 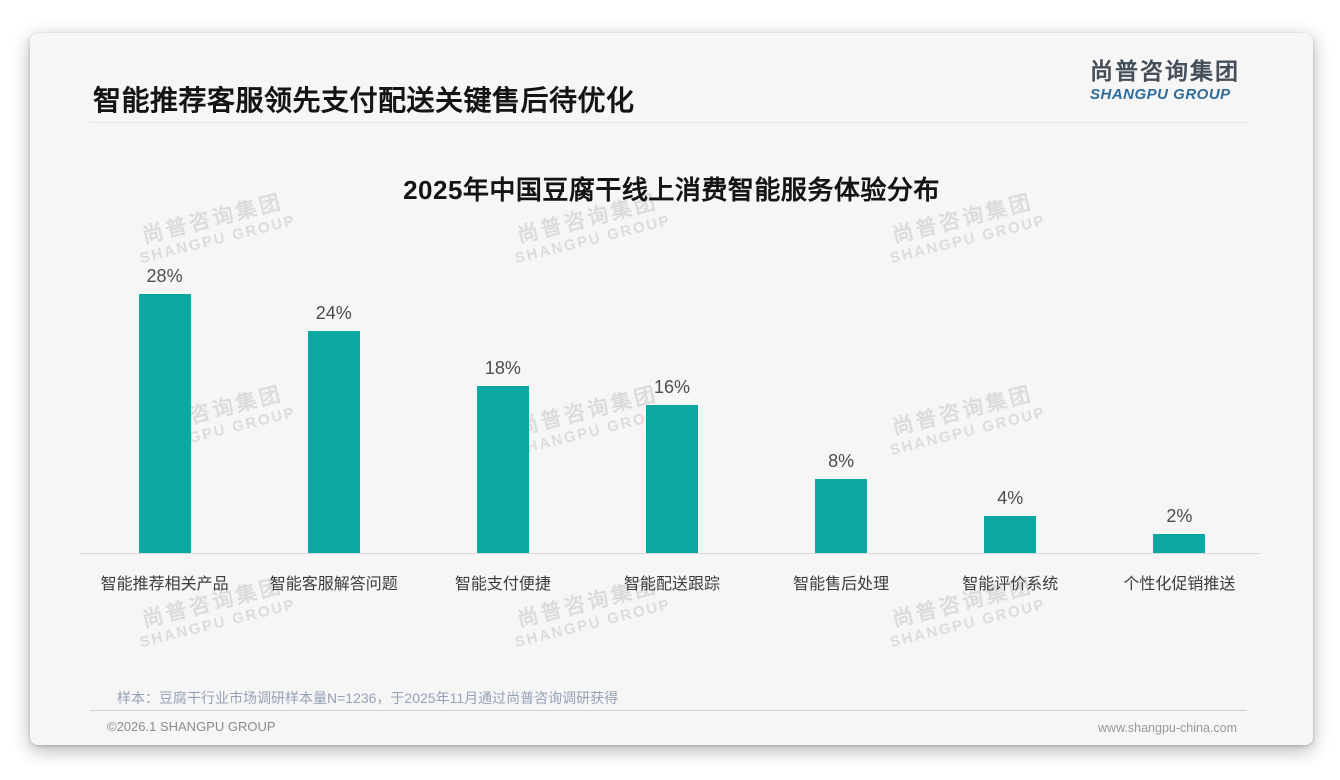 I want to click on bar-group: 28%, so click(x=164, y=409).